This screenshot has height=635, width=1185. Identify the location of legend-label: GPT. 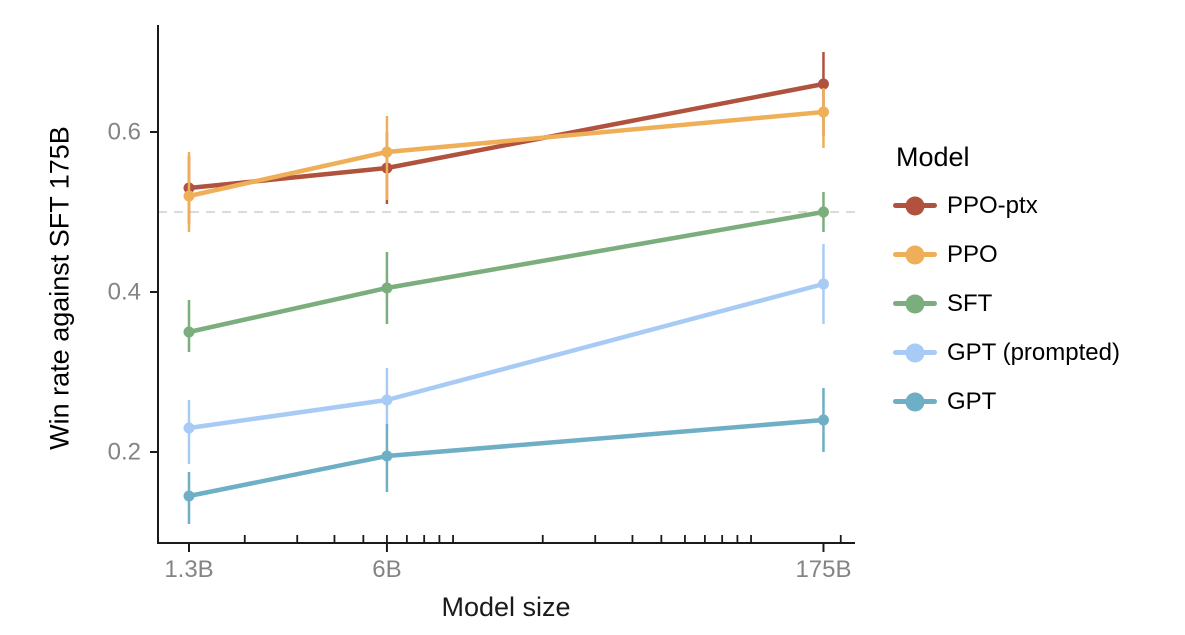
(972, 401).